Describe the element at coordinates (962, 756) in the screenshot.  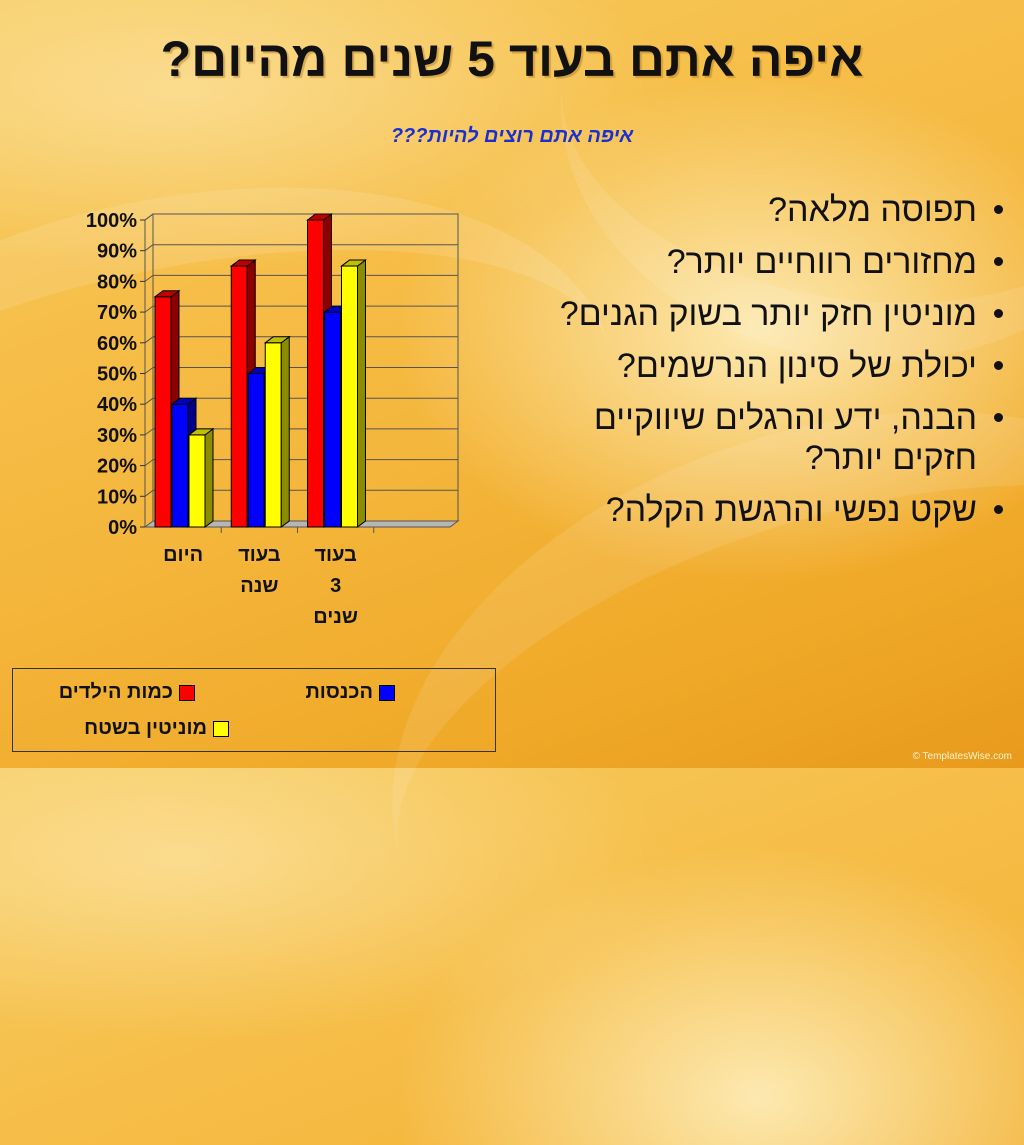
I see `credit-text: © TemplatesWise.com` at that location.